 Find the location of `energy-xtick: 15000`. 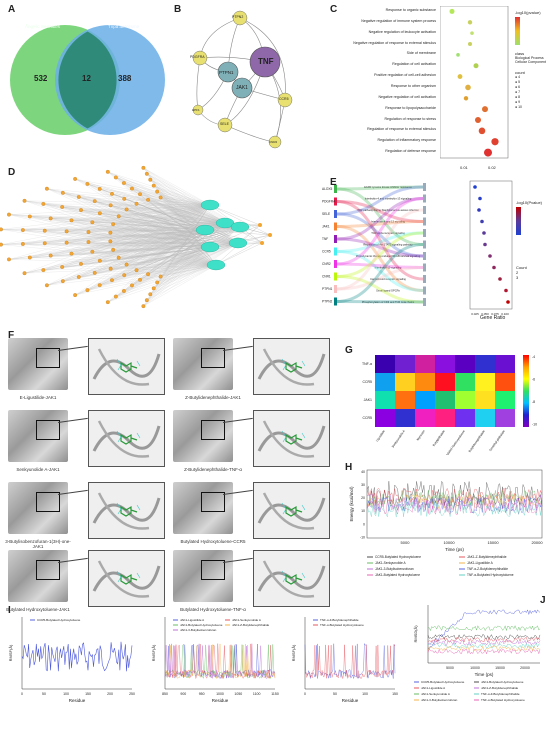

energy-xtick: 15000 is located at coordinates (493, 542).